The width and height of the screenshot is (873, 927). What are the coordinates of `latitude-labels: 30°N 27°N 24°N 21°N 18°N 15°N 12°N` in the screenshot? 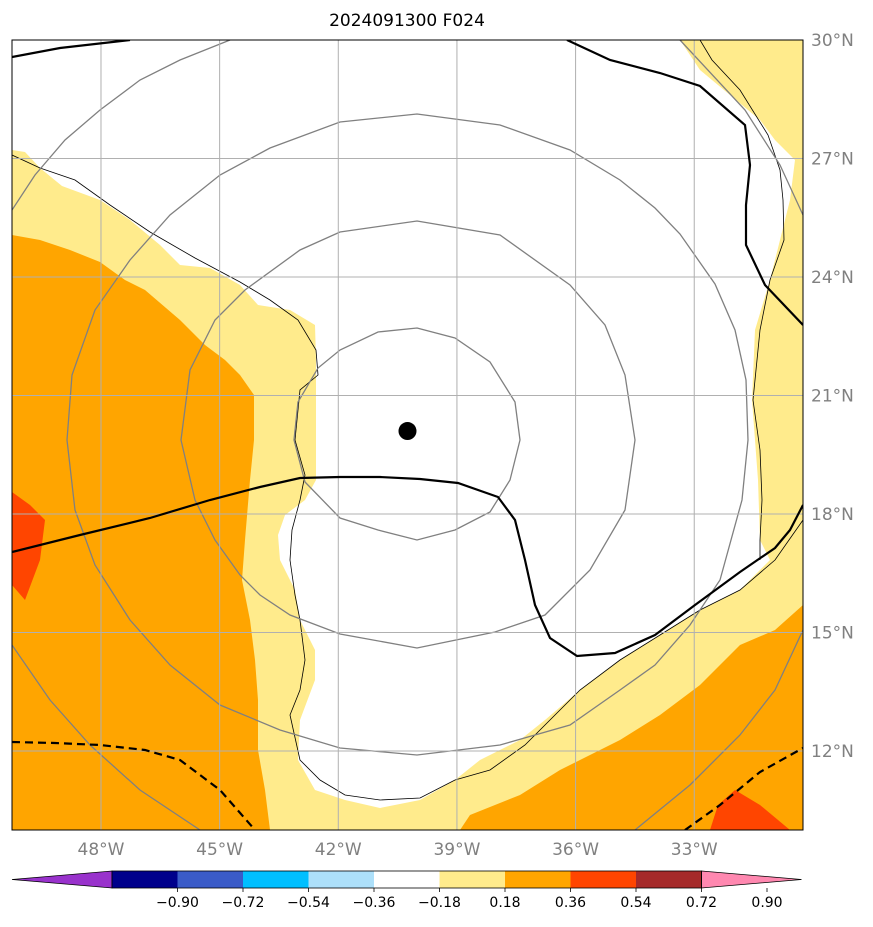 It's located at (832, 396).